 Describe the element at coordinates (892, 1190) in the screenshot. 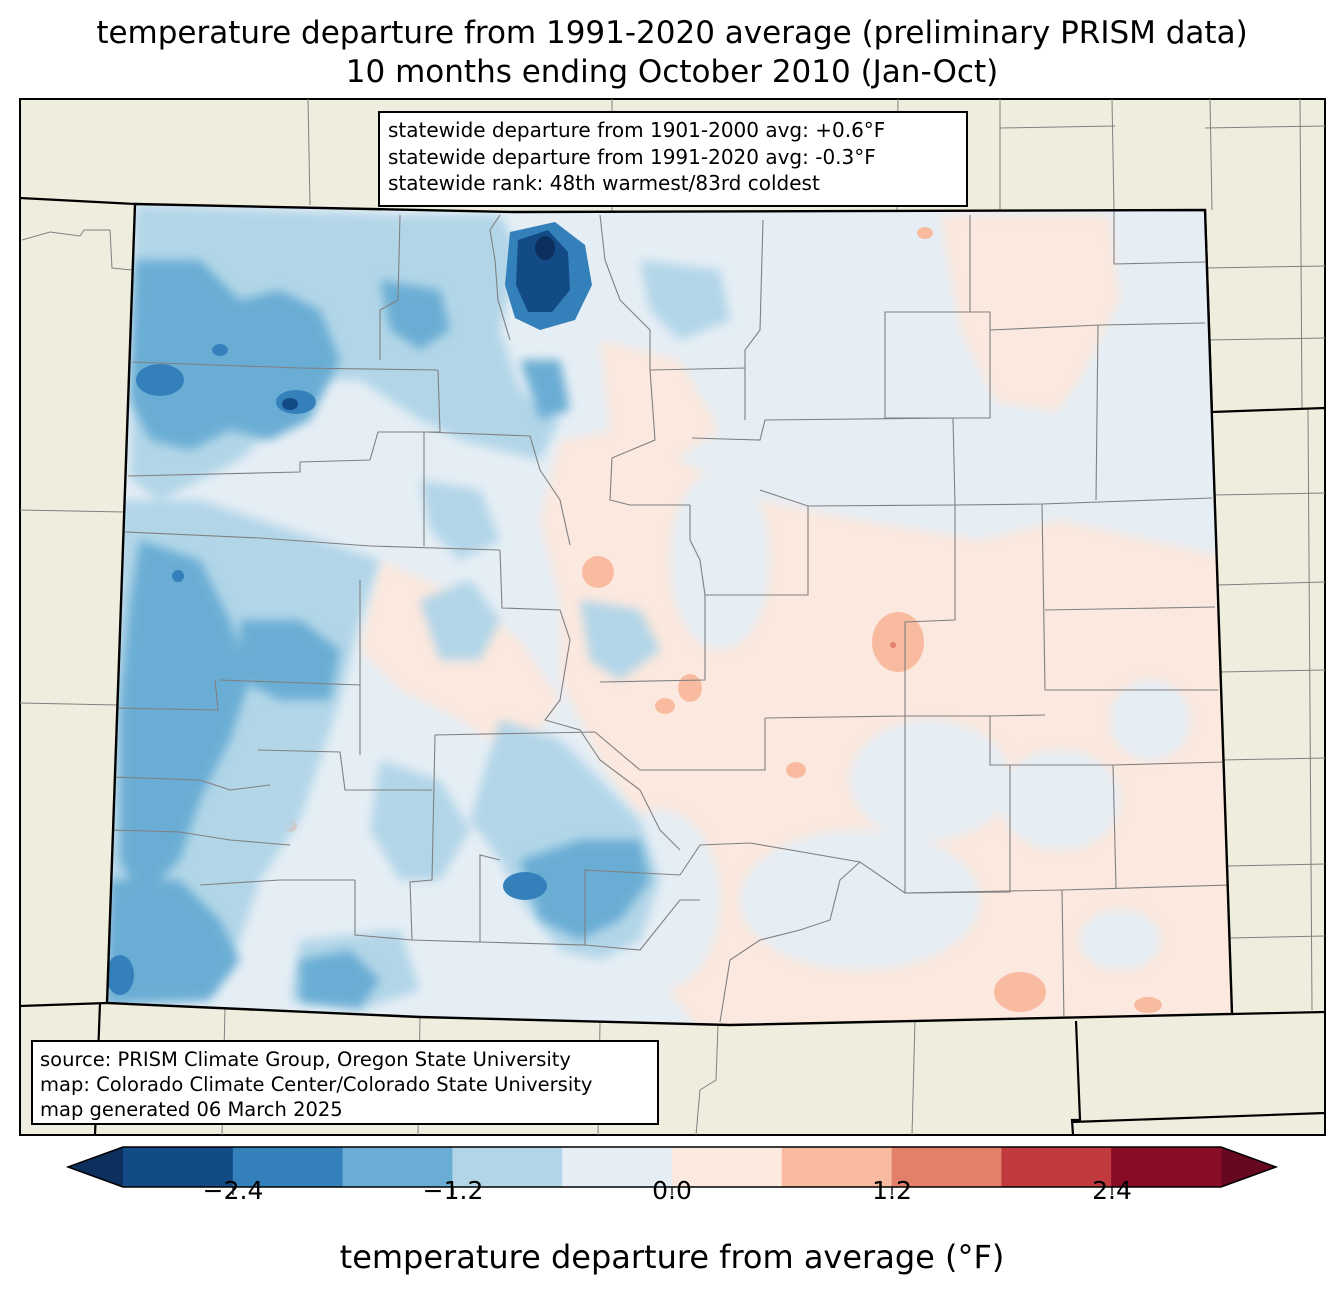

I see `colorbar-tick-label: 1.2` at that location.